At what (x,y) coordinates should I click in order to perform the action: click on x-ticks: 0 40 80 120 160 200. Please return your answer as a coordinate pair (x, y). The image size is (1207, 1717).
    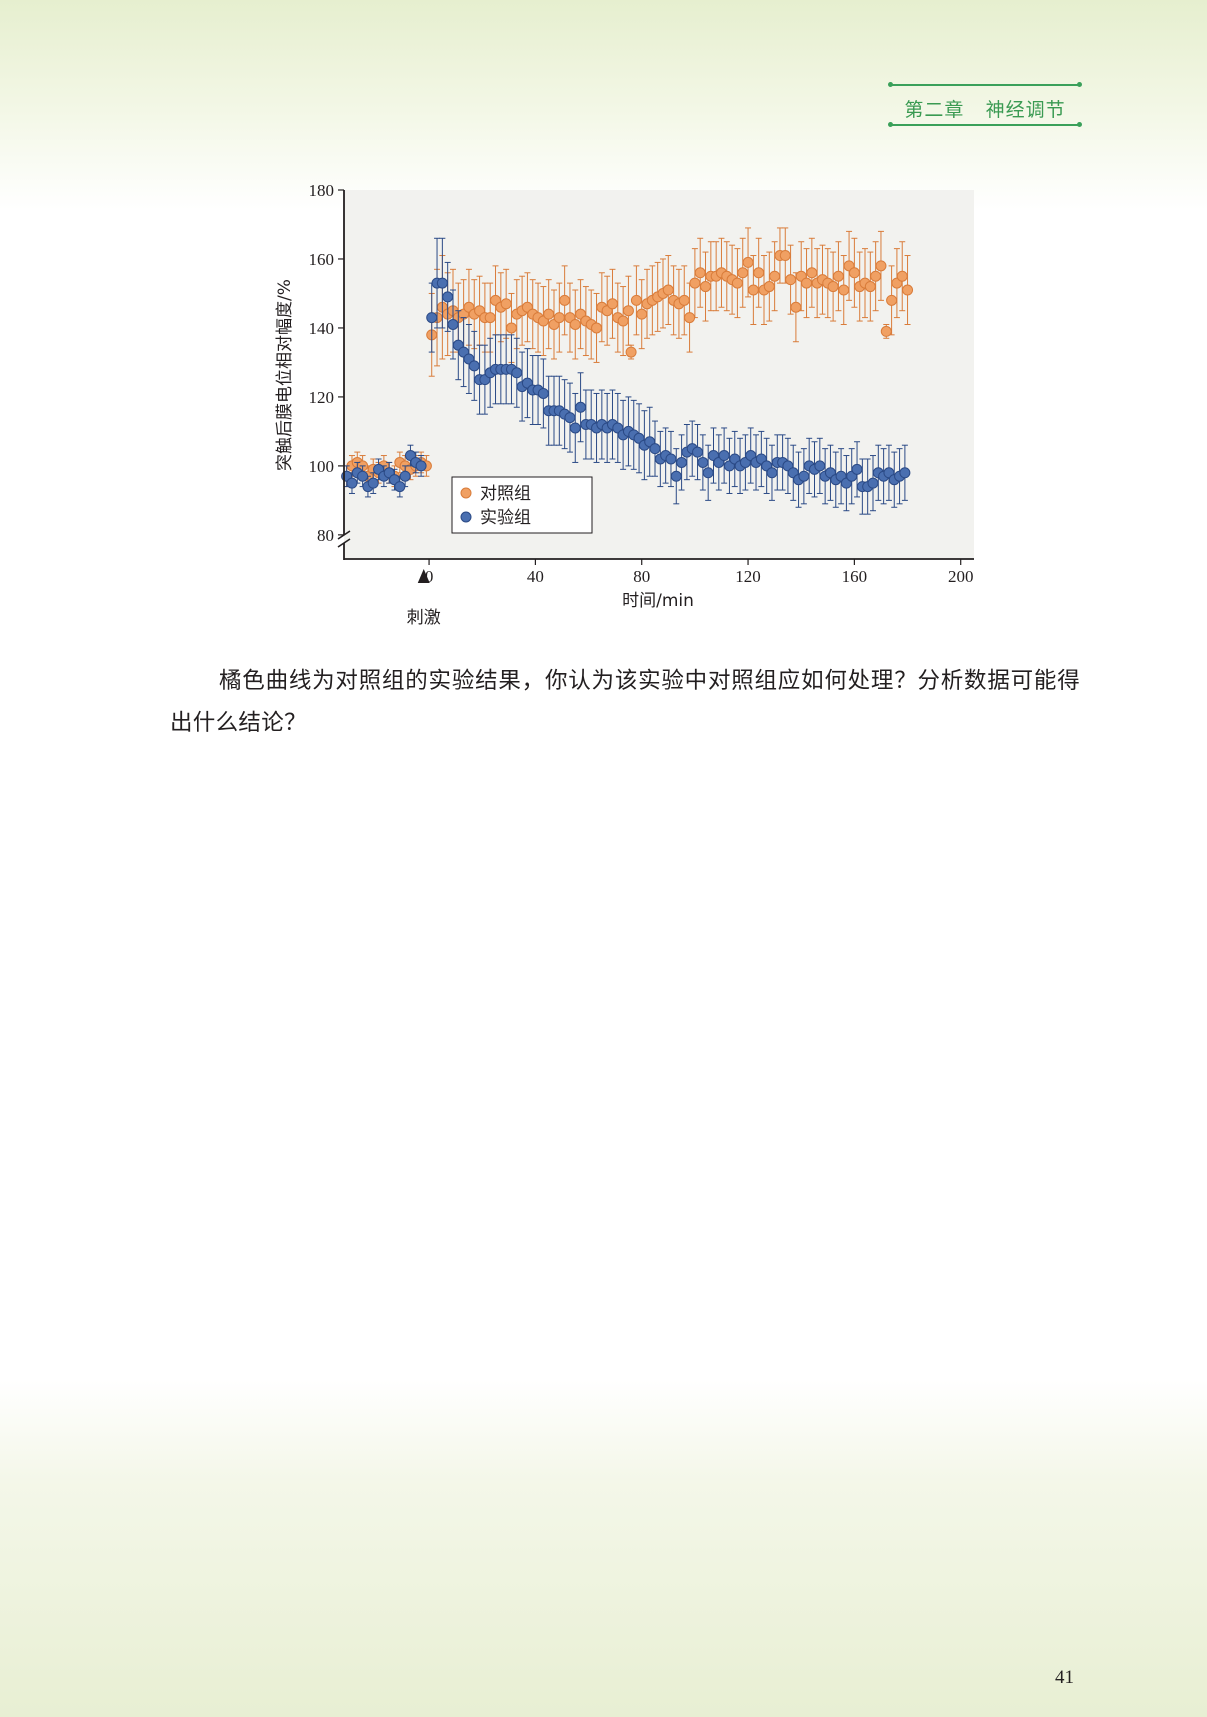
    Looking at the image, I should click on (699, 572).